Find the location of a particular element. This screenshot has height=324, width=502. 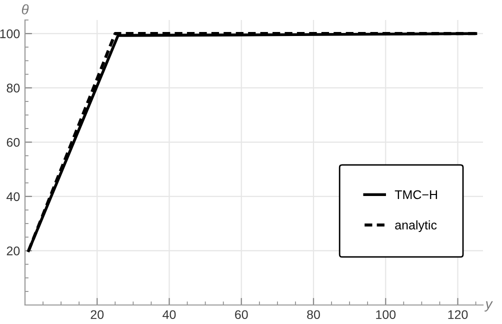

legend-label: analytic is located at coordinates (416, 226).